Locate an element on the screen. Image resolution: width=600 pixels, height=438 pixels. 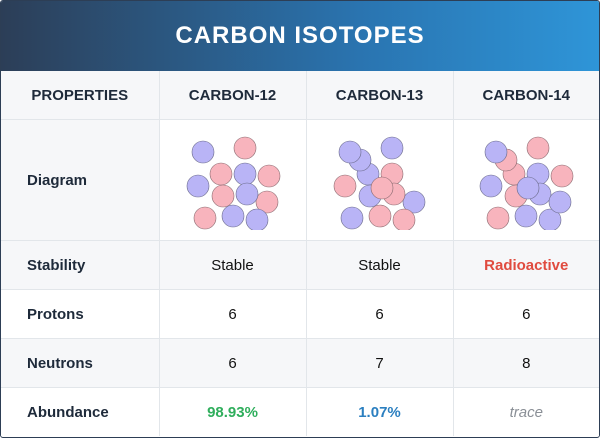
abundance-carbon-13: 1.07% is located at coordinates (380, 411).